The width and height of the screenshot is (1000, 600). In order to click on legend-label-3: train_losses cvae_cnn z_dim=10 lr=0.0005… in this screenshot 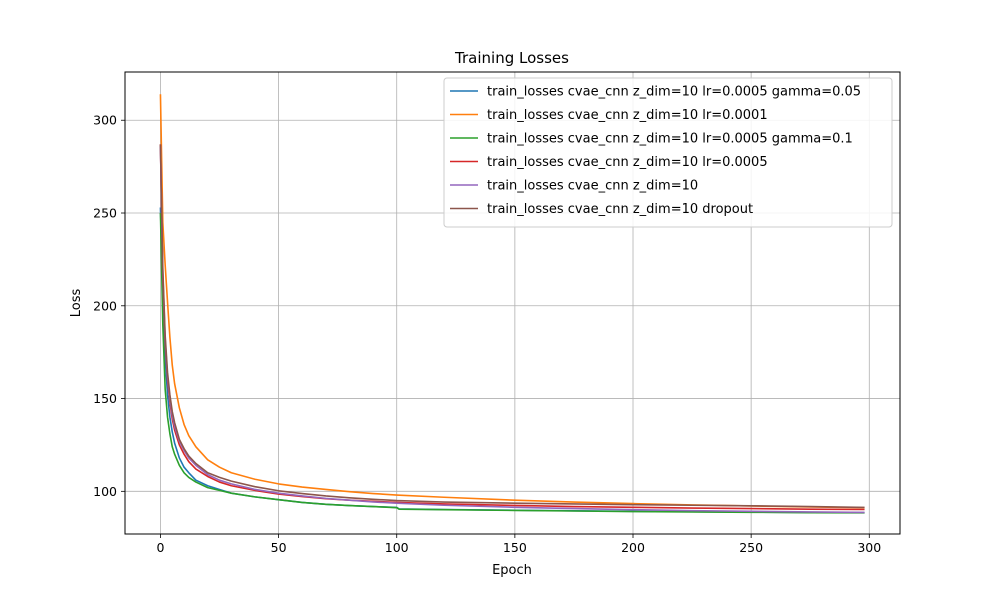, I will do `click(670, 139)`.